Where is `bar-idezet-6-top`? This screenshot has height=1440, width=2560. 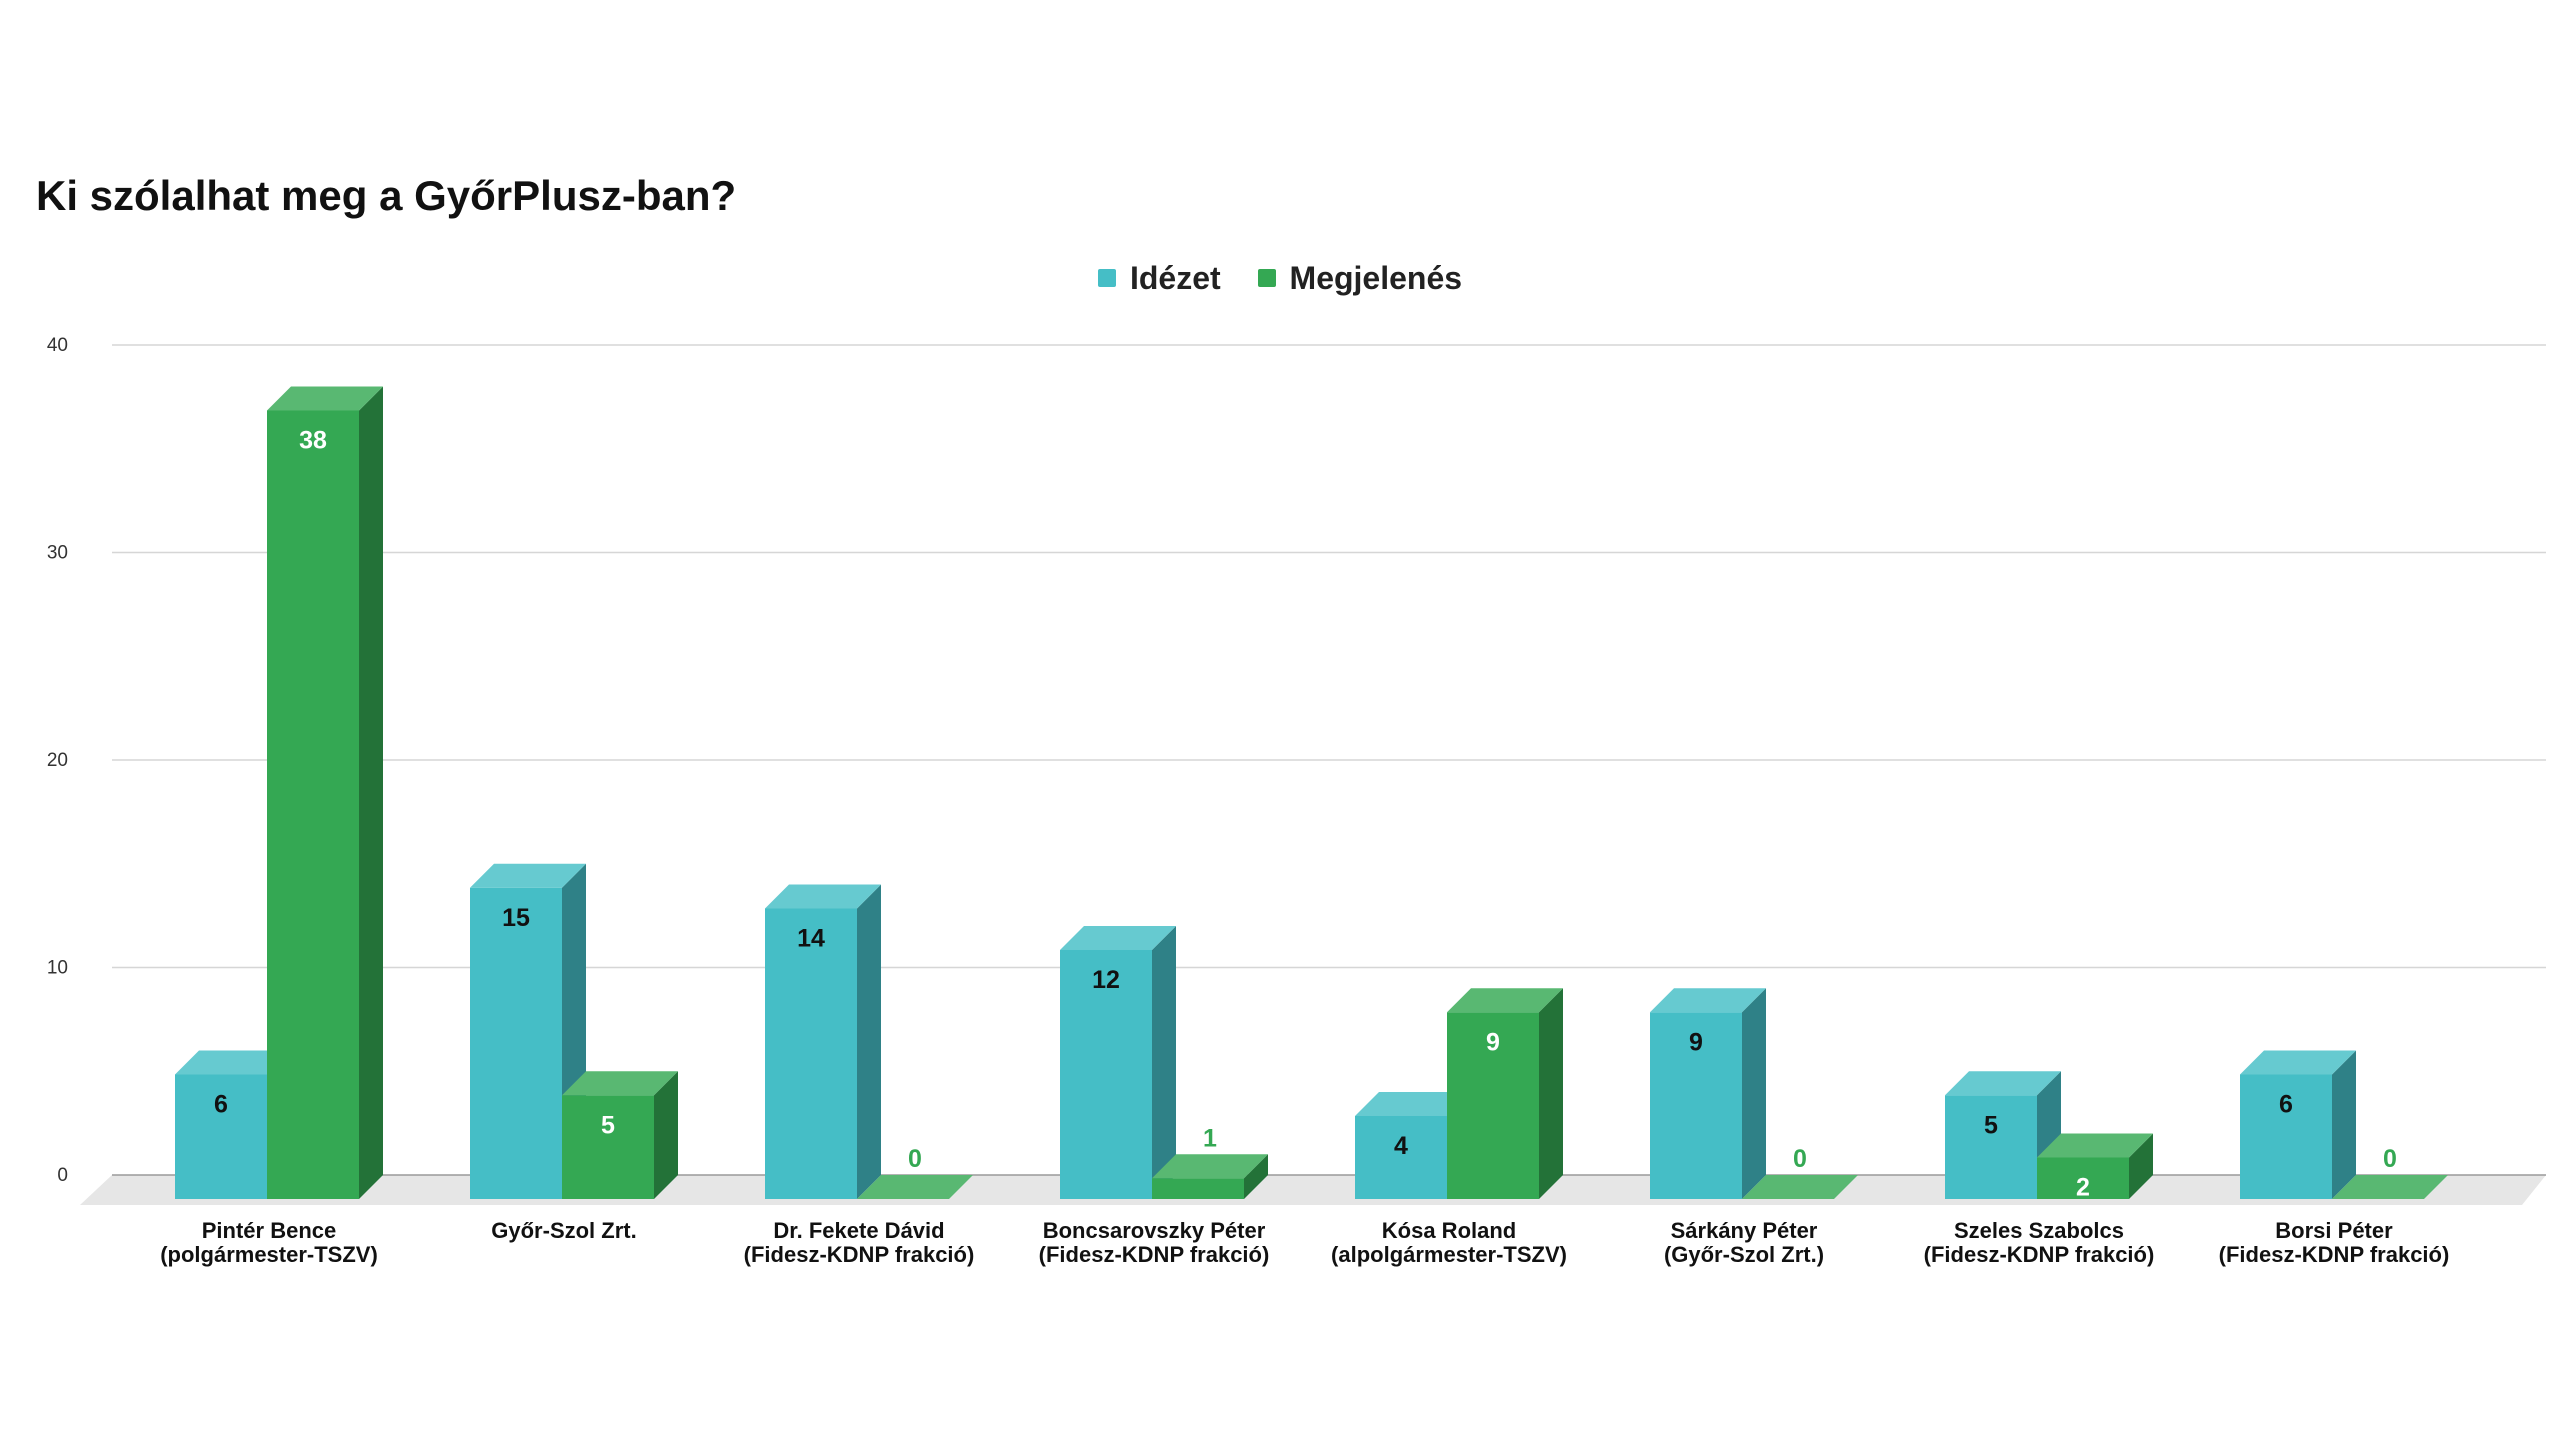 bar-idezet-6-top is located at coordinates (2003, 1083).